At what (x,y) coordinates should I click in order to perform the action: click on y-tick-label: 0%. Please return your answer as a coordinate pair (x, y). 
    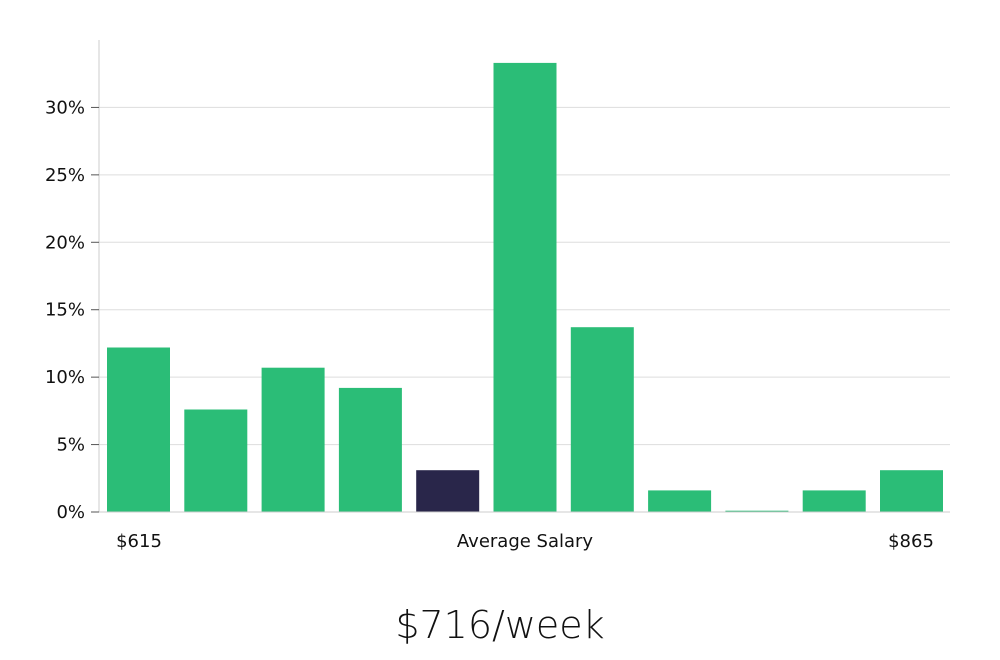
    Looking at the image, I should click on (70, 512).